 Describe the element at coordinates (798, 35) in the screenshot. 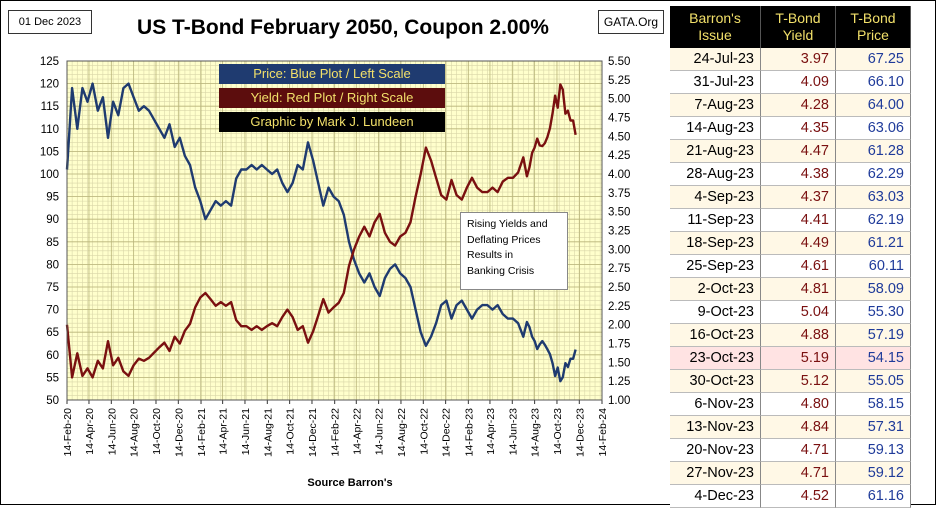

I see `header-yield-line2: Yield` at that location.